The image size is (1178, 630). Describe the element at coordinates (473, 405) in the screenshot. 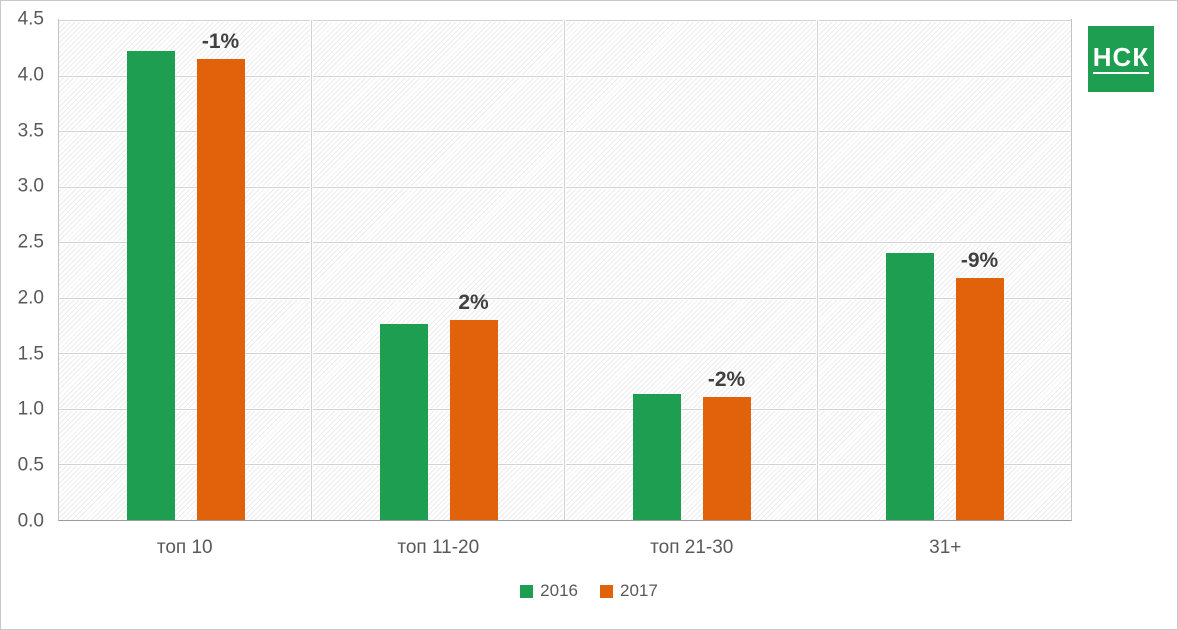

I see `bar-2017-топ-11-20: 2%` at that location.